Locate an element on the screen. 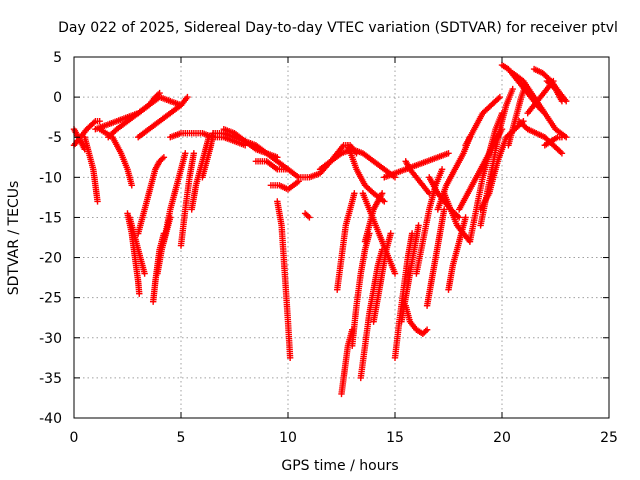 The width and height of the screenshot is (640, 480). x-tick-labels: 0 5 10 15 20 25 is located at coordinates (344, 438).